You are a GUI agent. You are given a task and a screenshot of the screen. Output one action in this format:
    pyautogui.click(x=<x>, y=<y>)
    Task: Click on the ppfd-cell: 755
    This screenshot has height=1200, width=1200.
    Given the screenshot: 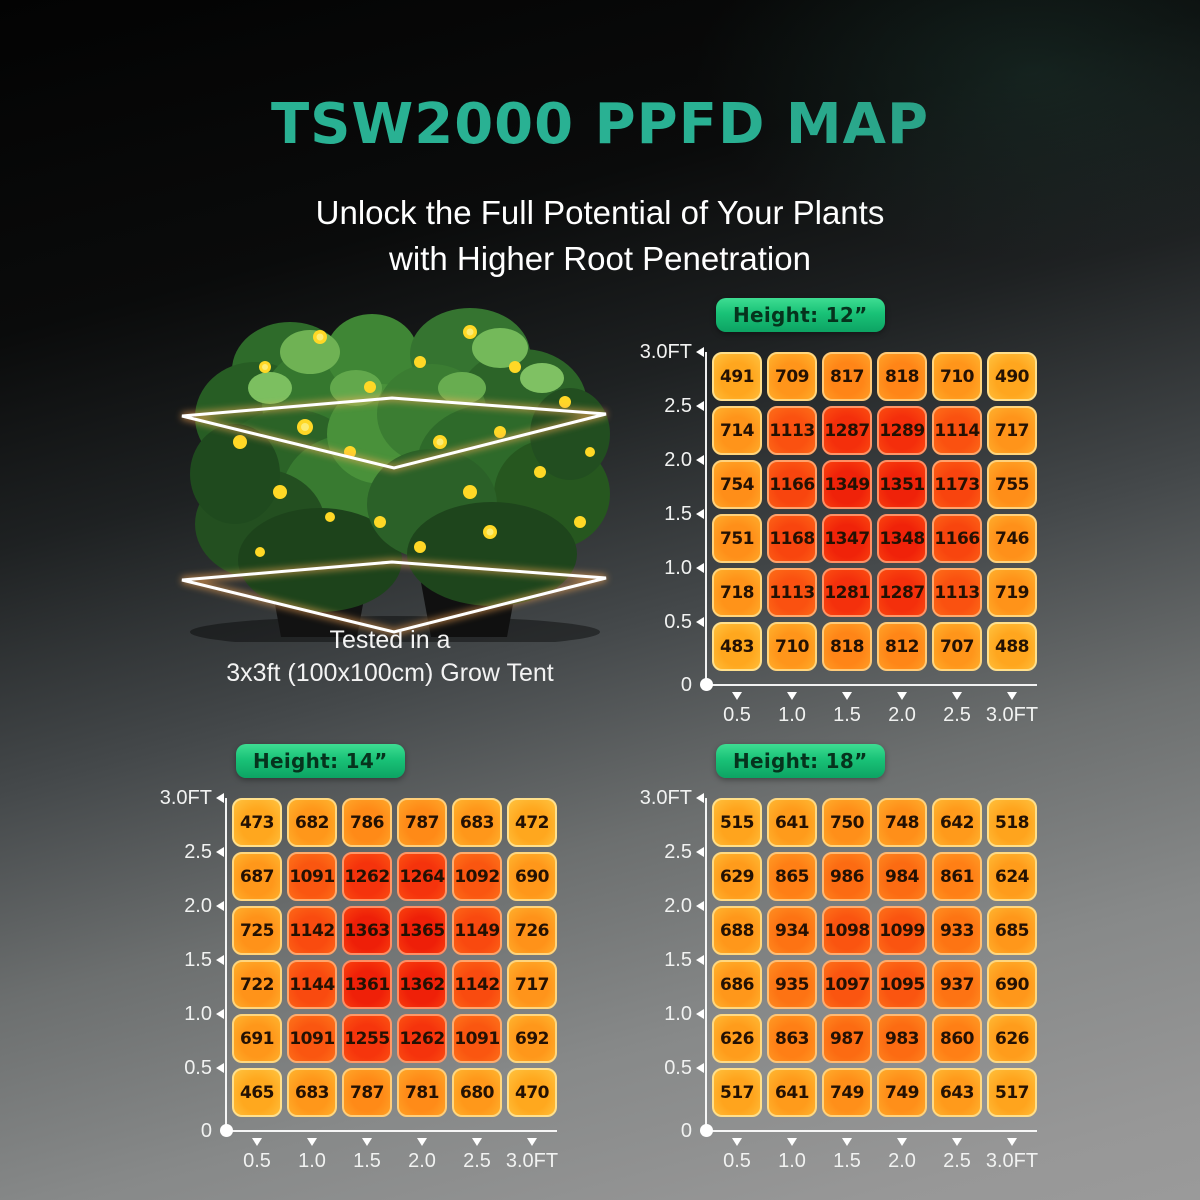 What is the action you would take?
    pyautogui.click(x=1012, y=484)
    